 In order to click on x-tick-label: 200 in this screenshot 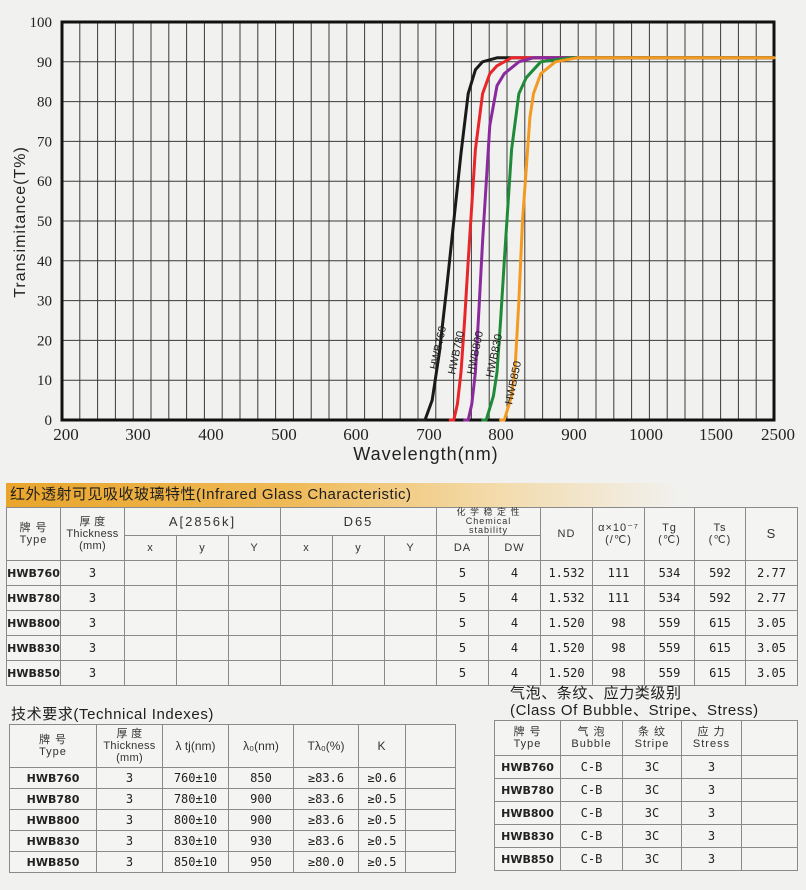, I will do `click(66, 434)`.